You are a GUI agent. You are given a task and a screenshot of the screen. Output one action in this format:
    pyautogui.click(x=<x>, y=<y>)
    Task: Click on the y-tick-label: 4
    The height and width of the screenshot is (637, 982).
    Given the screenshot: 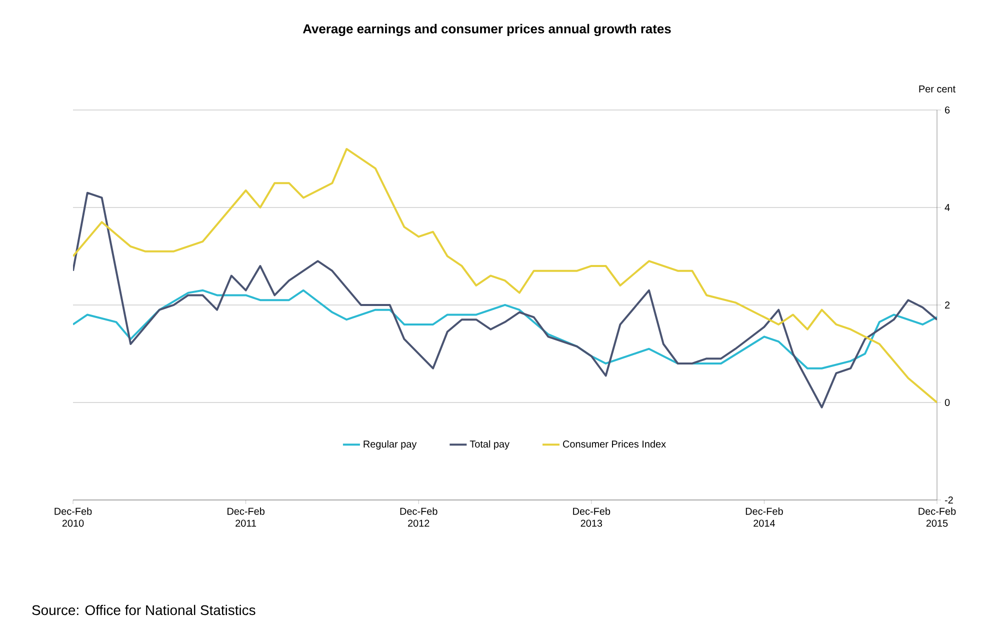 What is the action you would take?
    pyautogui.click(x=947, y=207)
    